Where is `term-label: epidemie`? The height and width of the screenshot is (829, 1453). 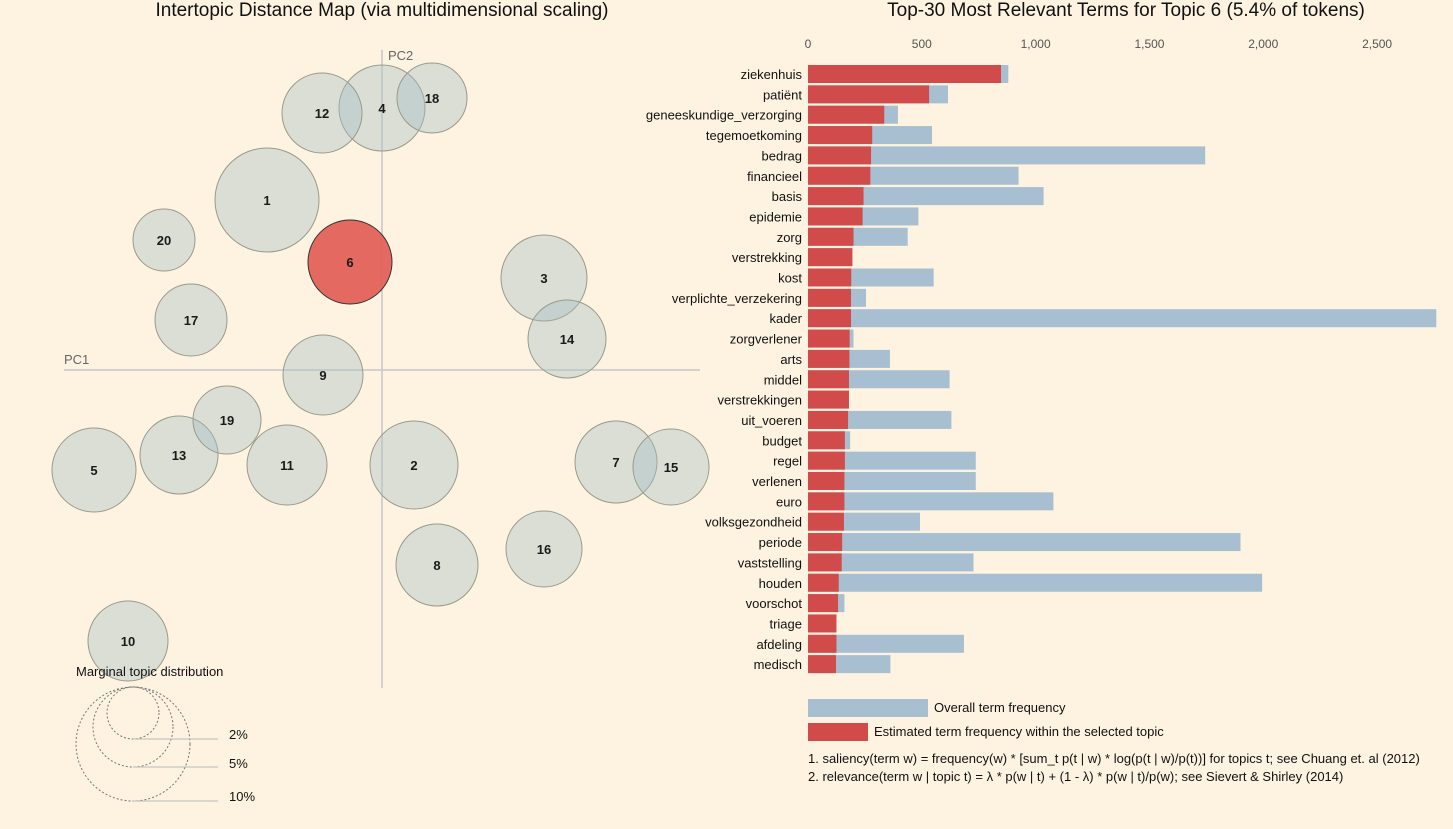 term-label: epidemie is located at coordinates (775, 216).